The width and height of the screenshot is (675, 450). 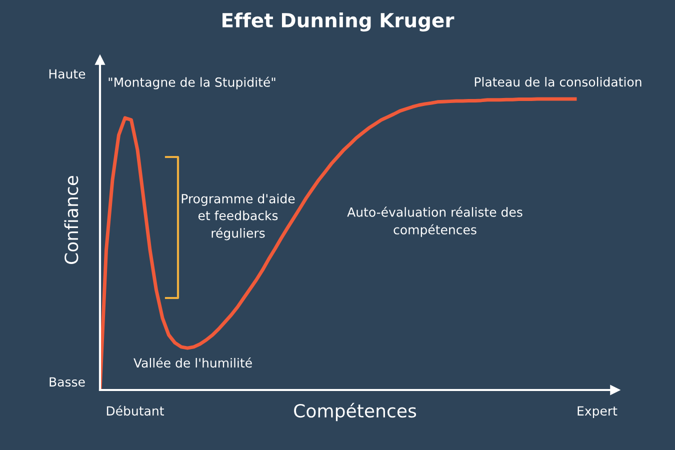 What do you see at coordinates (238, 217) in the screenshot?
I see `annotation: Programme d'aide et feedbacks réguliers` at bounding box center [238, 217].